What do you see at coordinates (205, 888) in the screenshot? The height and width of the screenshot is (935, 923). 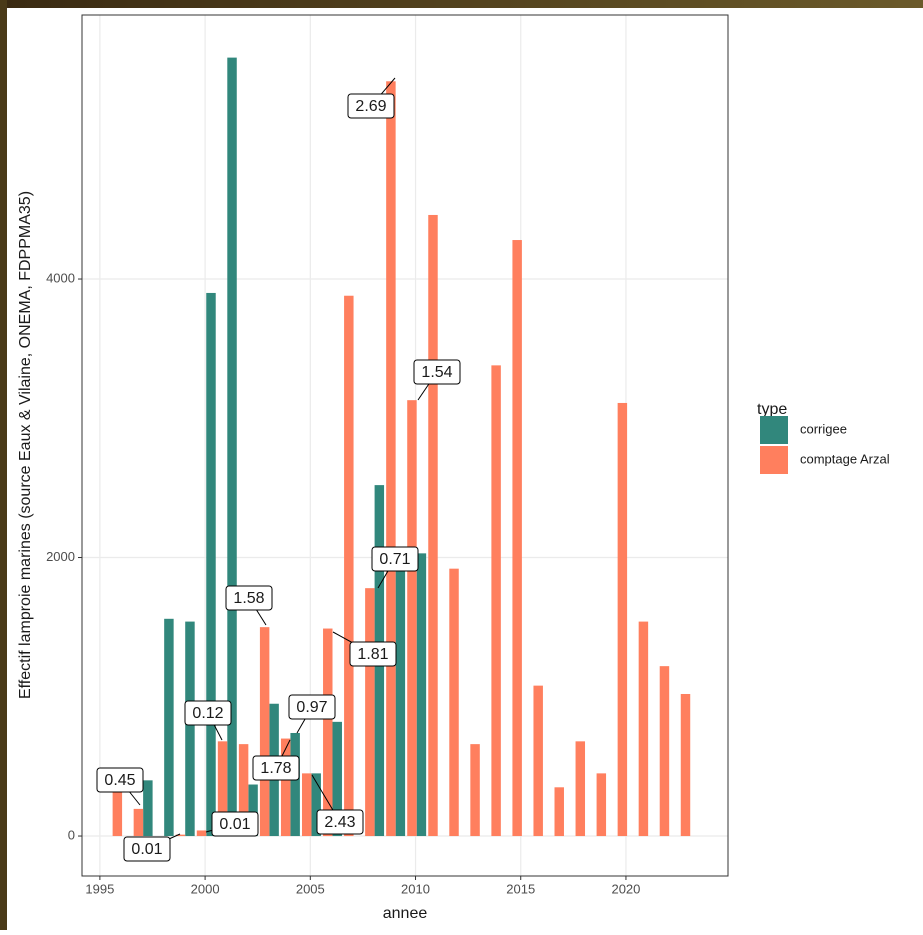 I see `x-tick-label: 2000` at bounding box center [205, 888].